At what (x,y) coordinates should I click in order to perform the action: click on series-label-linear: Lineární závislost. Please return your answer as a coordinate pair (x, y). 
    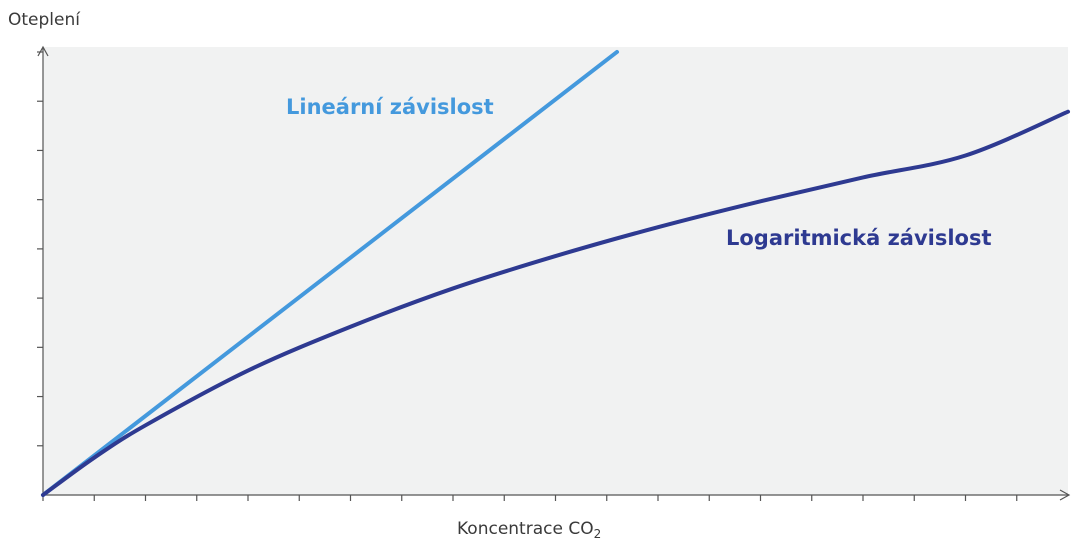
    Looking at the image, I should click on (390, 107).